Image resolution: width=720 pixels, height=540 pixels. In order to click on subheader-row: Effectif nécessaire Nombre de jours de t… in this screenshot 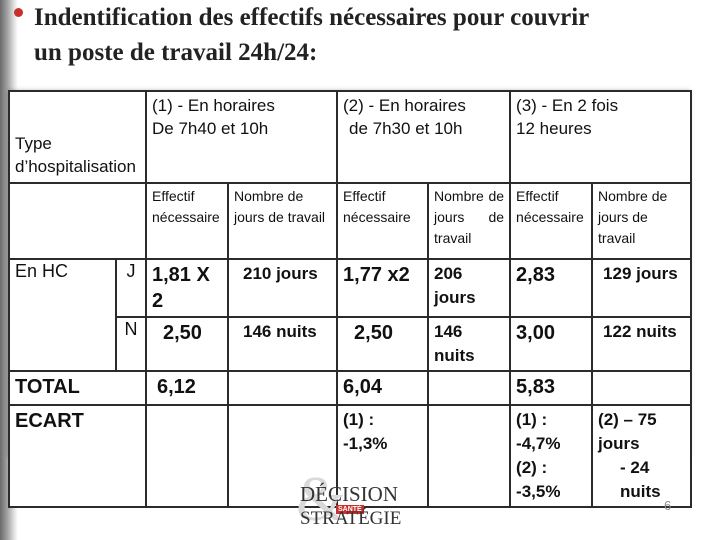, I will do `click(350, 221)`.